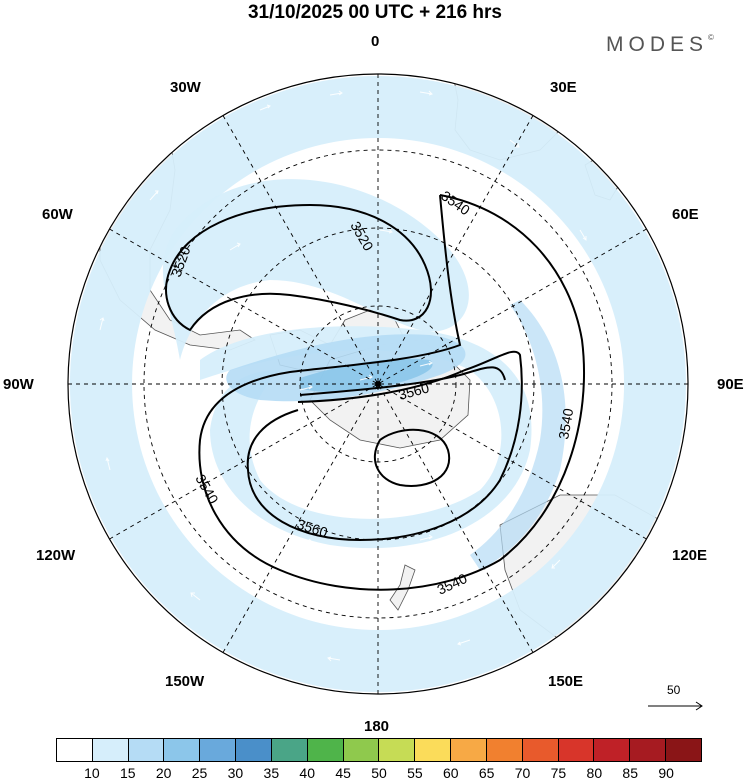  I want to click on colorbar-tick-label: 20, so click(163, 773).